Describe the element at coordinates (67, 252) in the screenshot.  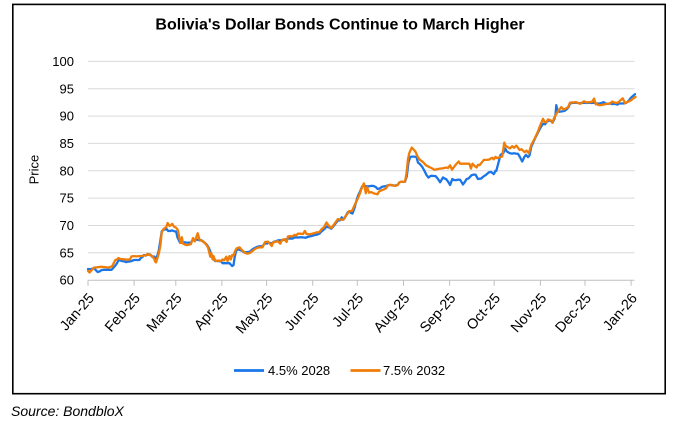
I see `svg-text: 65` at that location.